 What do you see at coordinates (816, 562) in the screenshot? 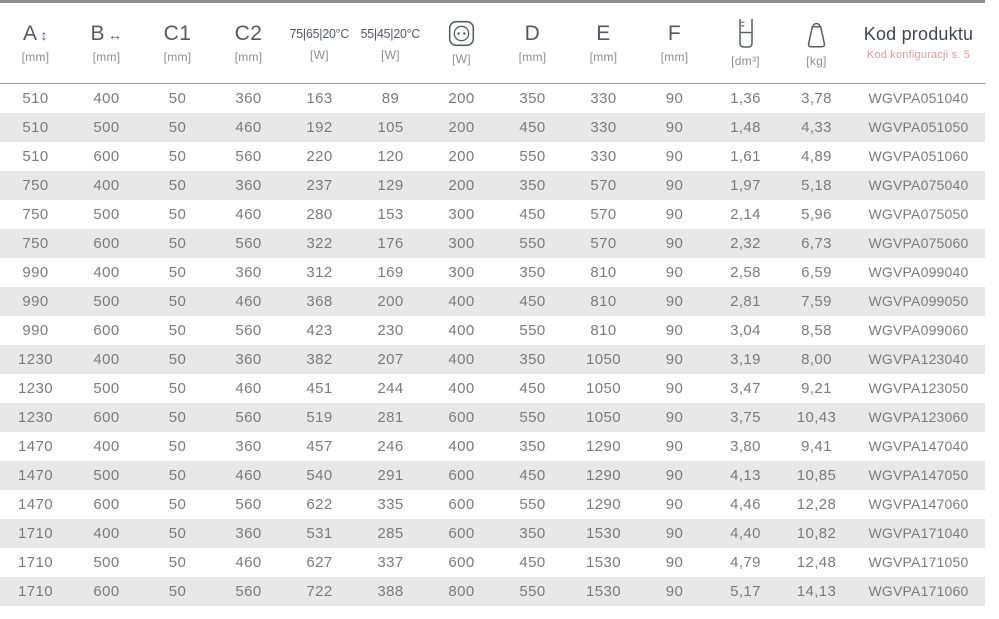
I see `cell-weight: 12,48` at bounding box center [816, 562].